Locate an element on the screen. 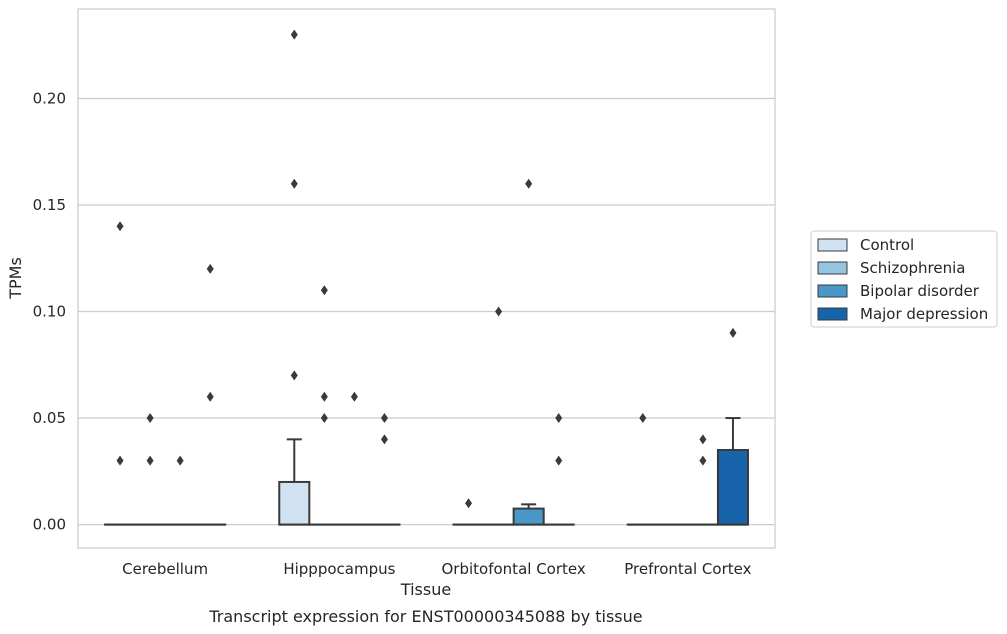 The height and width of the screenshot is (634, 1007). x-axis-label: Tissue is located at coordinates (425, 589).